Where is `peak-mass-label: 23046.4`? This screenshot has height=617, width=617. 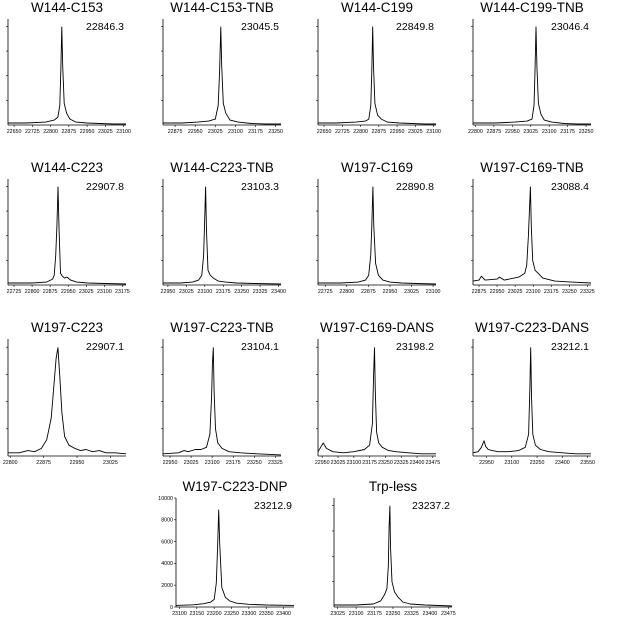
peak-mass-label: 23046.4 is located at coordinates (570, 27).